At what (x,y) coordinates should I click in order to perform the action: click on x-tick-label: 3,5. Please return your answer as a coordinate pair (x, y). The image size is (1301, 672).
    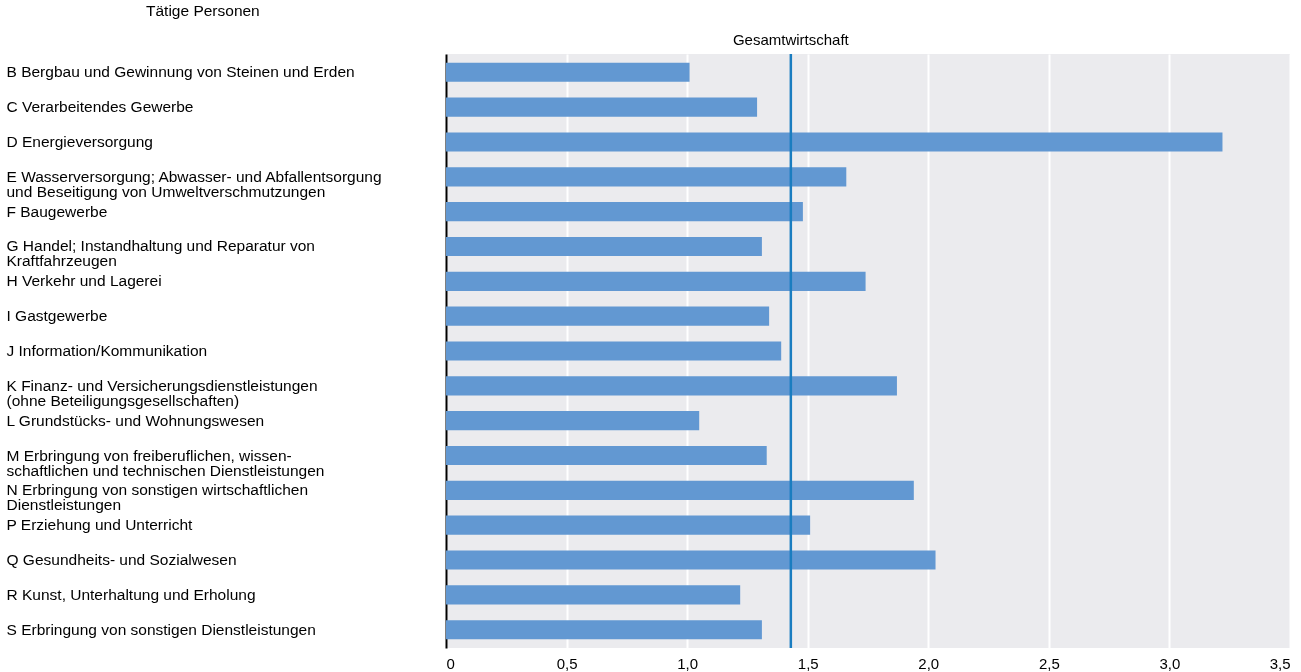
    Looking at the image, I should click on (1280, 663).